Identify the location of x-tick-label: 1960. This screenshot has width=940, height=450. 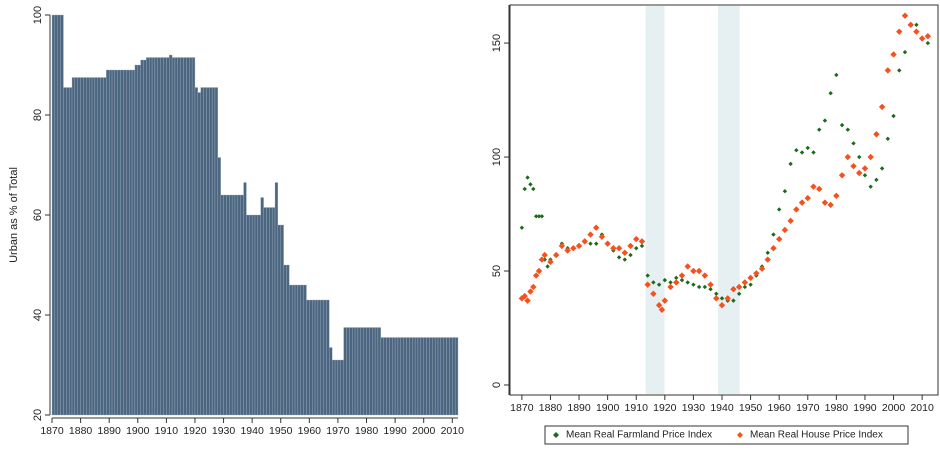
(780, 408).